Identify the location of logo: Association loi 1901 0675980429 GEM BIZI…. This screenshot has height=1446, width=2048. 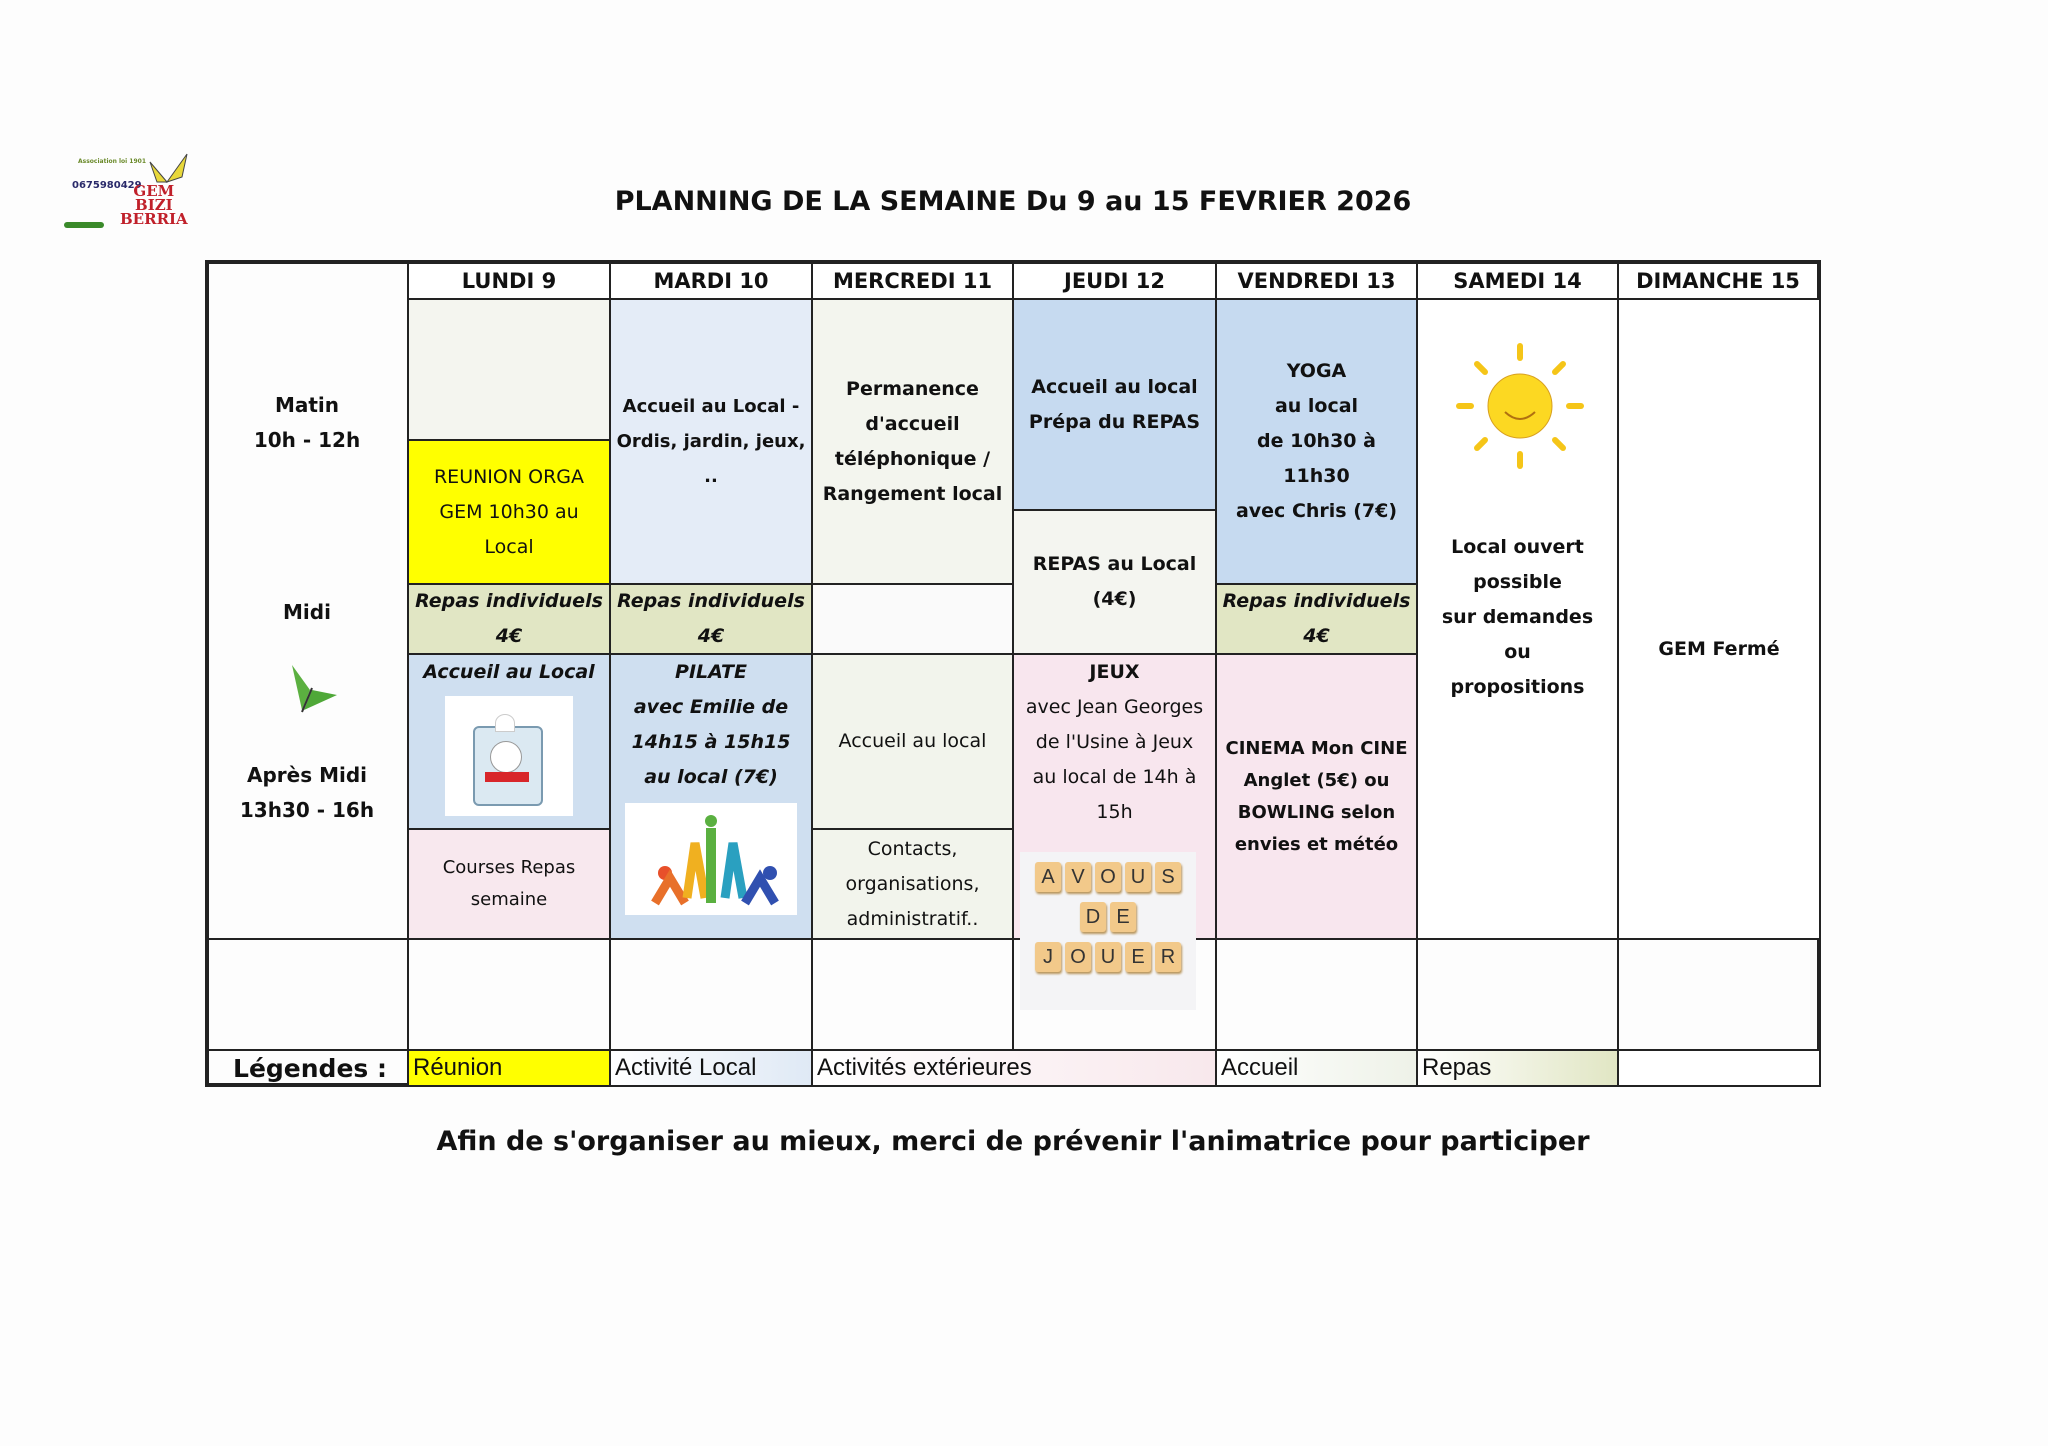
(130, 198).